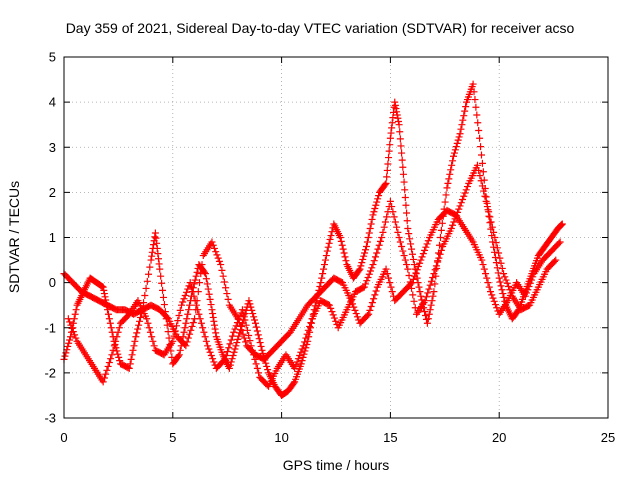  Describe the element at coordinates (52, 282) in the screenshot. I see `y-tick-label: 0` at that location.